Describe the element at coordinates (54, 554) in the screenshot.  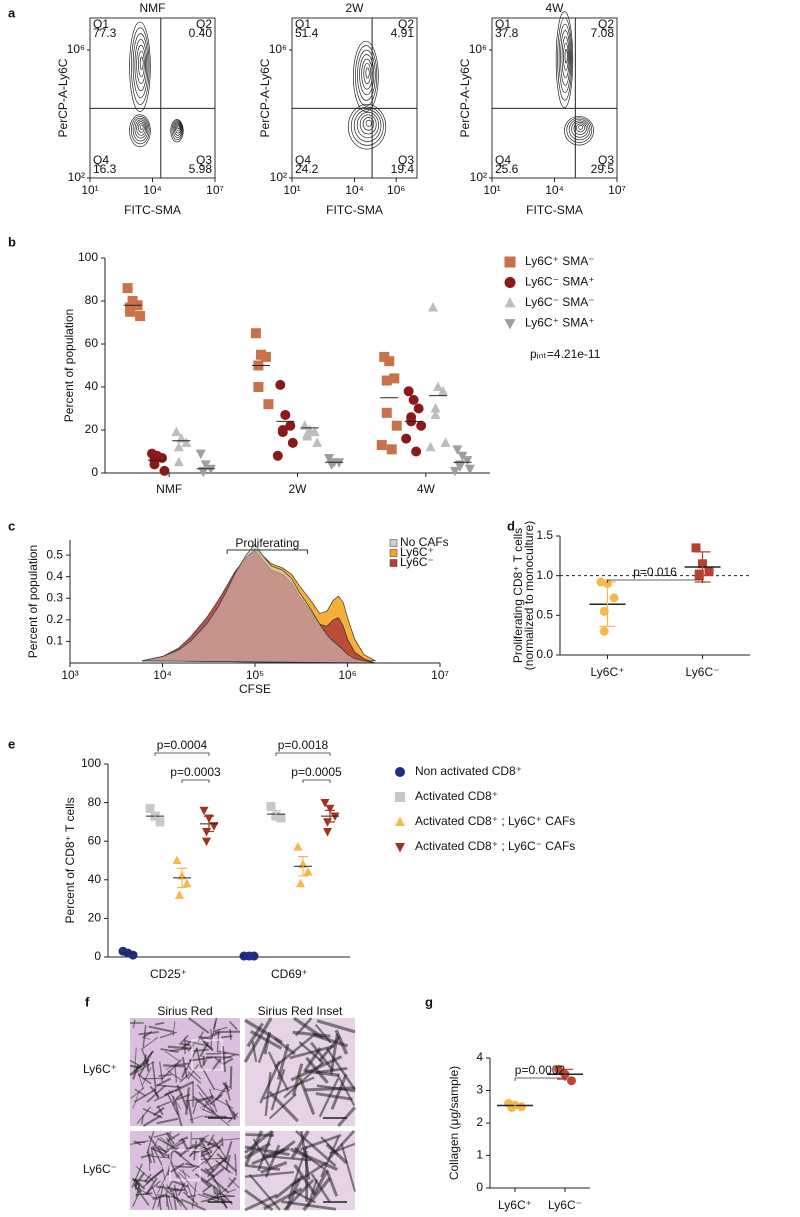
I see `y-tick-label: 0.5` at that location.